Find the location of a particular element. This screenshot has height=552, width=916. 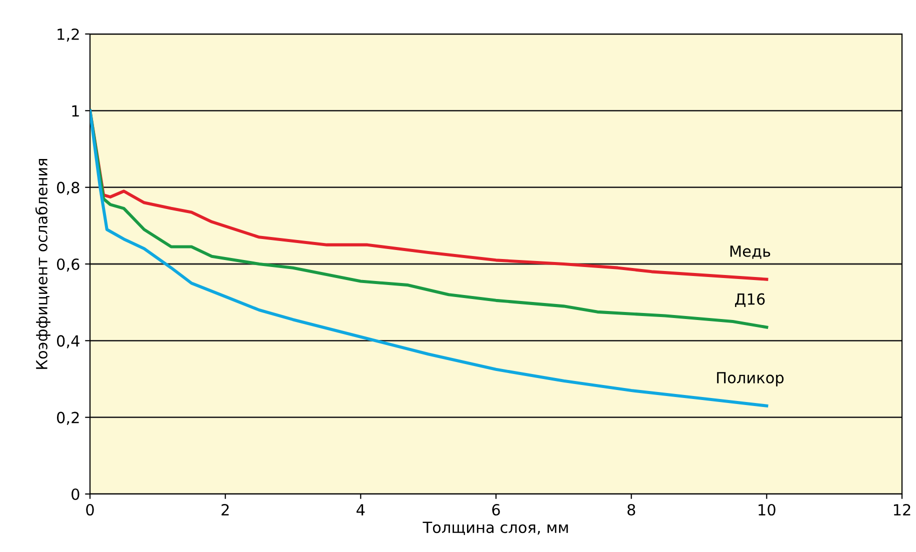

y-tick-label: 0,6 is located at coordinates (68, 265).